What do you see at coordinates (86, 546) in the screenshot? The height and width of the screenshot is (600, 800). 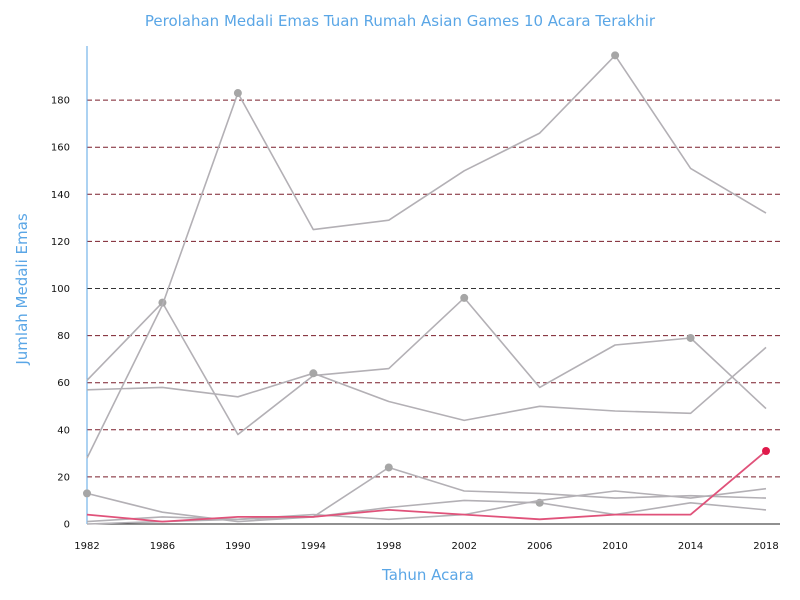 I see `x-tick-label: 1982` at bounding box center [86, 546].